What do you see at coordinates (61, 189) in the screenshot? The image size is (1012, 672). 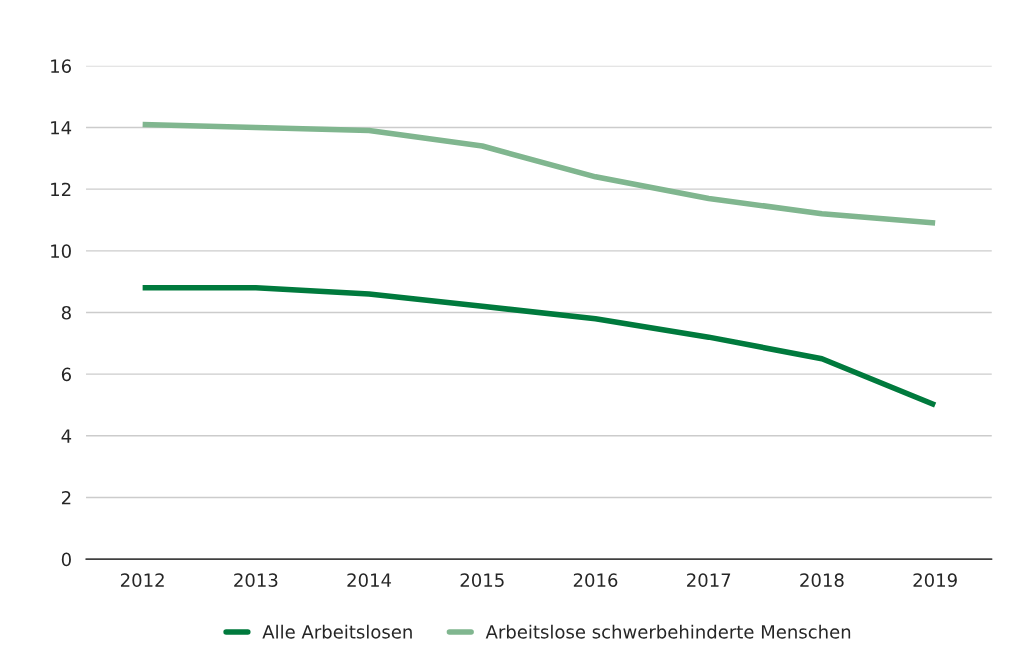 I see `y-tick-label: 12` at bounding box center [61, 189].